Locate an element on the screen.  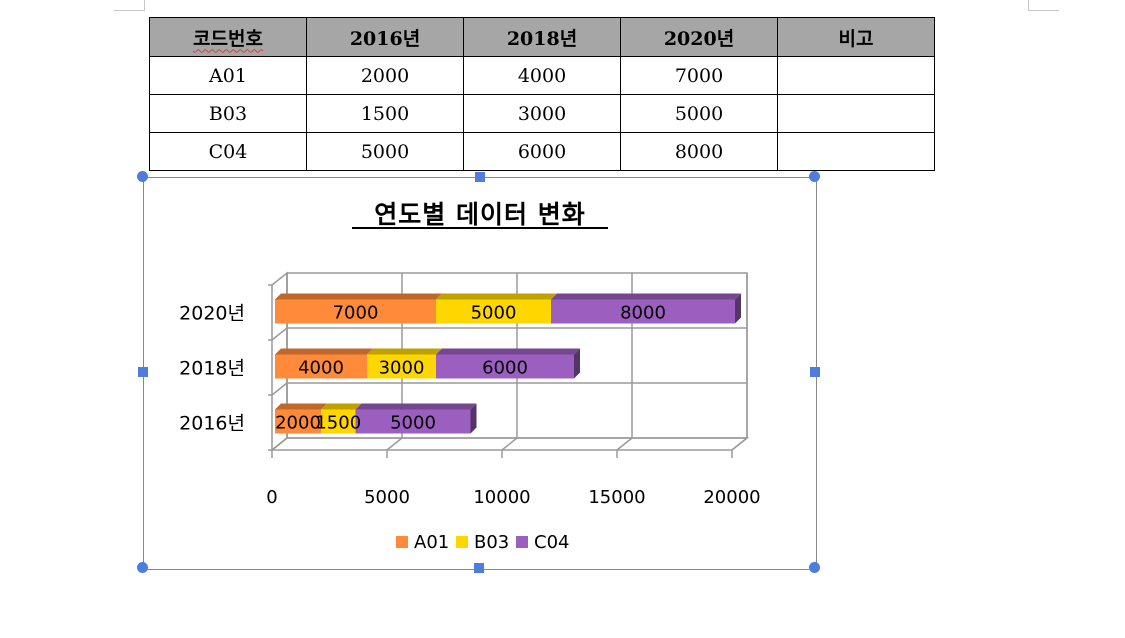
page-corner-mark-right is located at coordinates (1043, 5).